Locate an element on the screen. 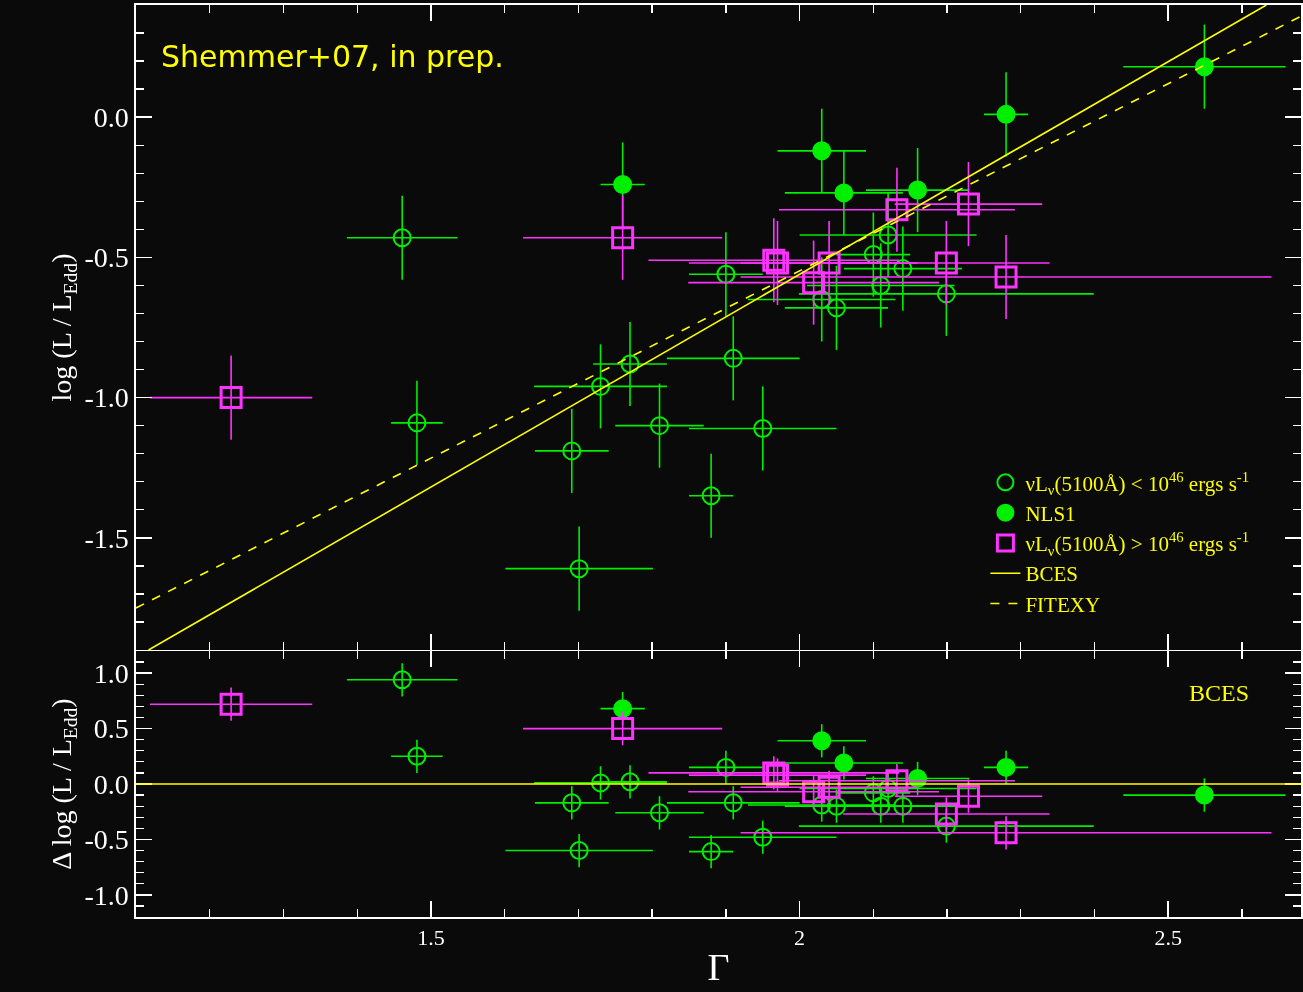  annotation: BCES is located at coordinates (1219, 693).